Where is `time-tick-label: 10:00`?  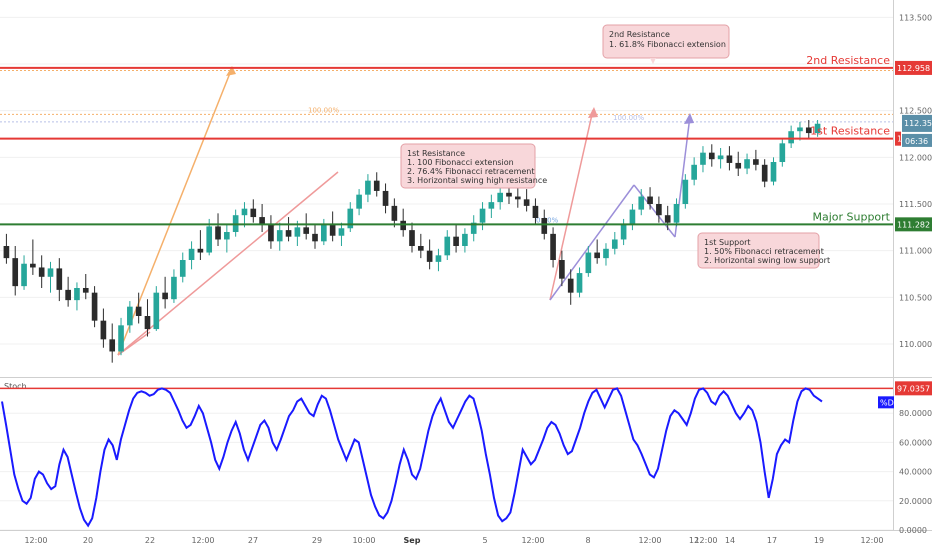 time-tick-label: 10:00 is located at coordinates (363, 540).